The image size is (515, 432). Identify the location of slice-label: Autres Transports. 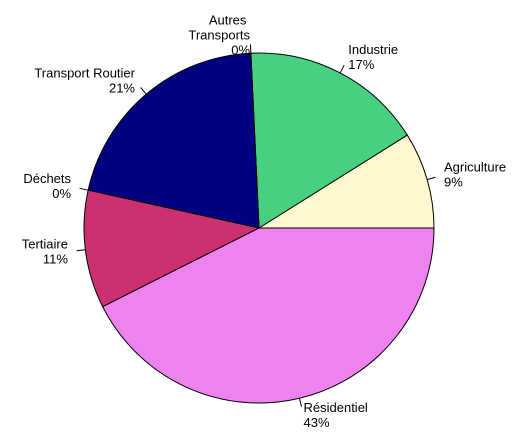
(219, 28).